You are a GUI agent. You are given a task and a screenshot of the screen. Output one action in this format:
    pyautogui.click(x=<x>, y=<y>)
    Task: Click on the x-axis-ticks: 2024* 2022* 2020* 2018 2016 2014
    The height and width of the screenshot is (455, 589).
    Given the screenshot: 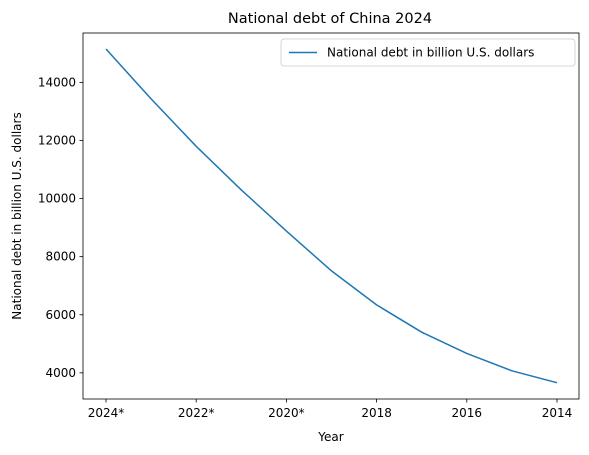 What is the action you would take?
    pyautogui.click(x=330, y=409)
    